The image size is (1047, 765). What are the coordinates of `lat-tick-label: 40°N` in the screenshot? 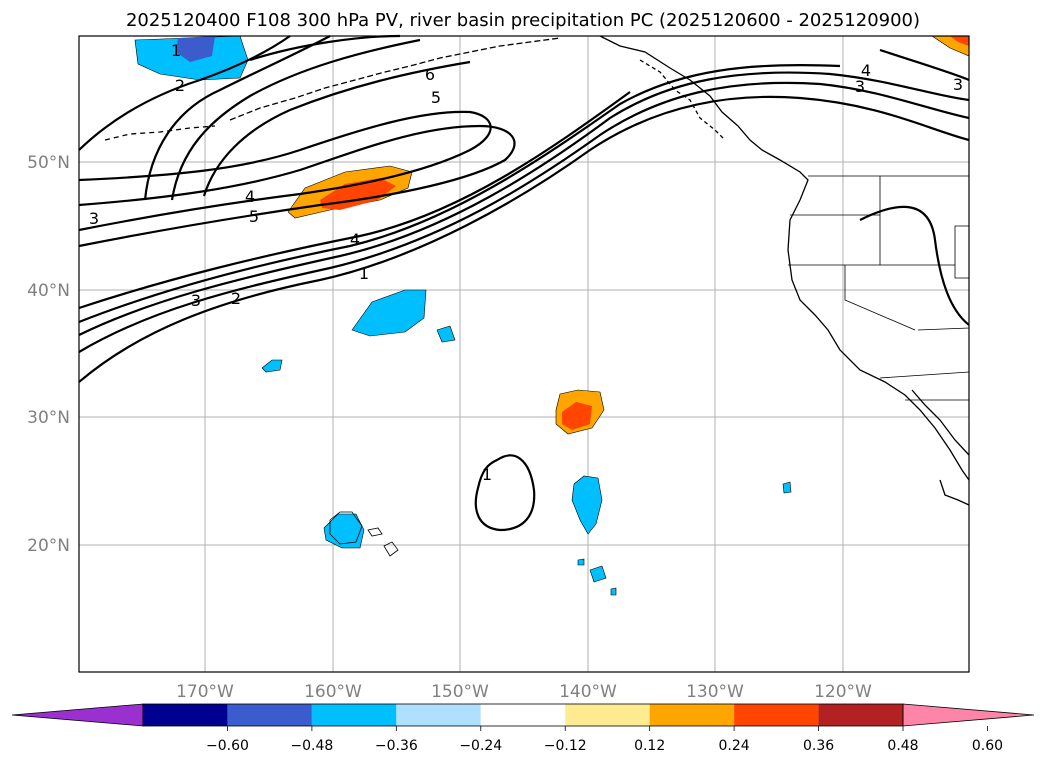 It's located at (48, 291).